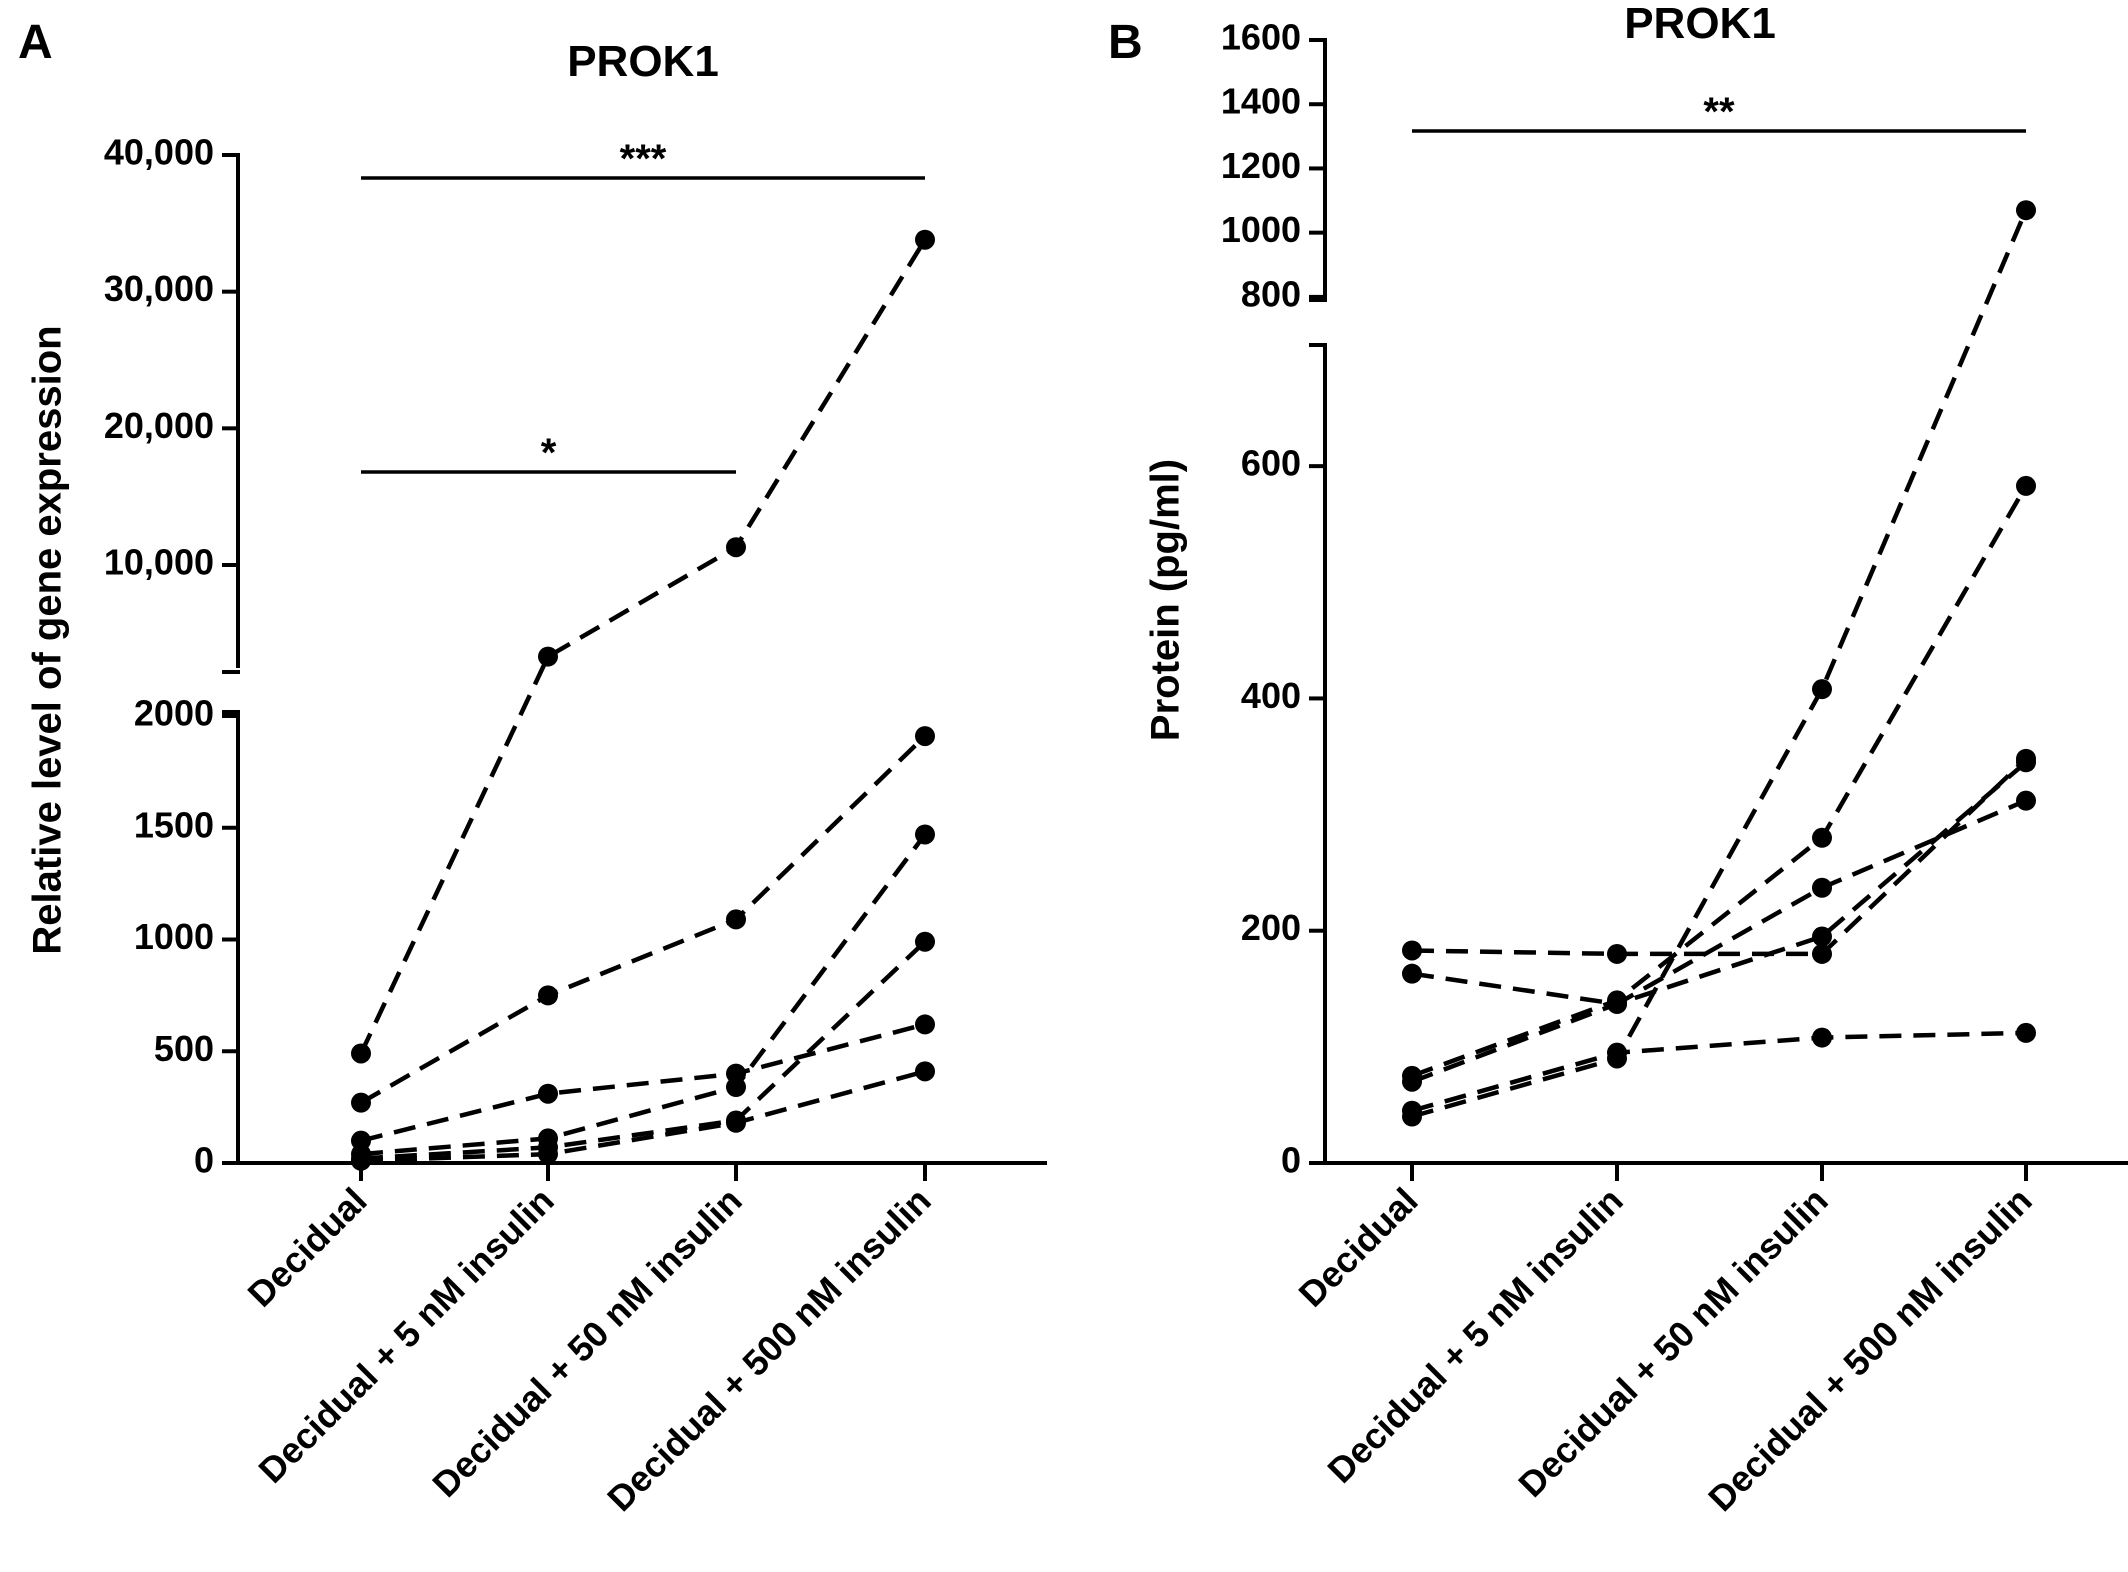 The width and height of the screenshot is (2128, 1572). What do you see at coordinates (159, 425) in the screenshot?
I see `y-tick-label: 20,000` at bounding box center [159, 425].